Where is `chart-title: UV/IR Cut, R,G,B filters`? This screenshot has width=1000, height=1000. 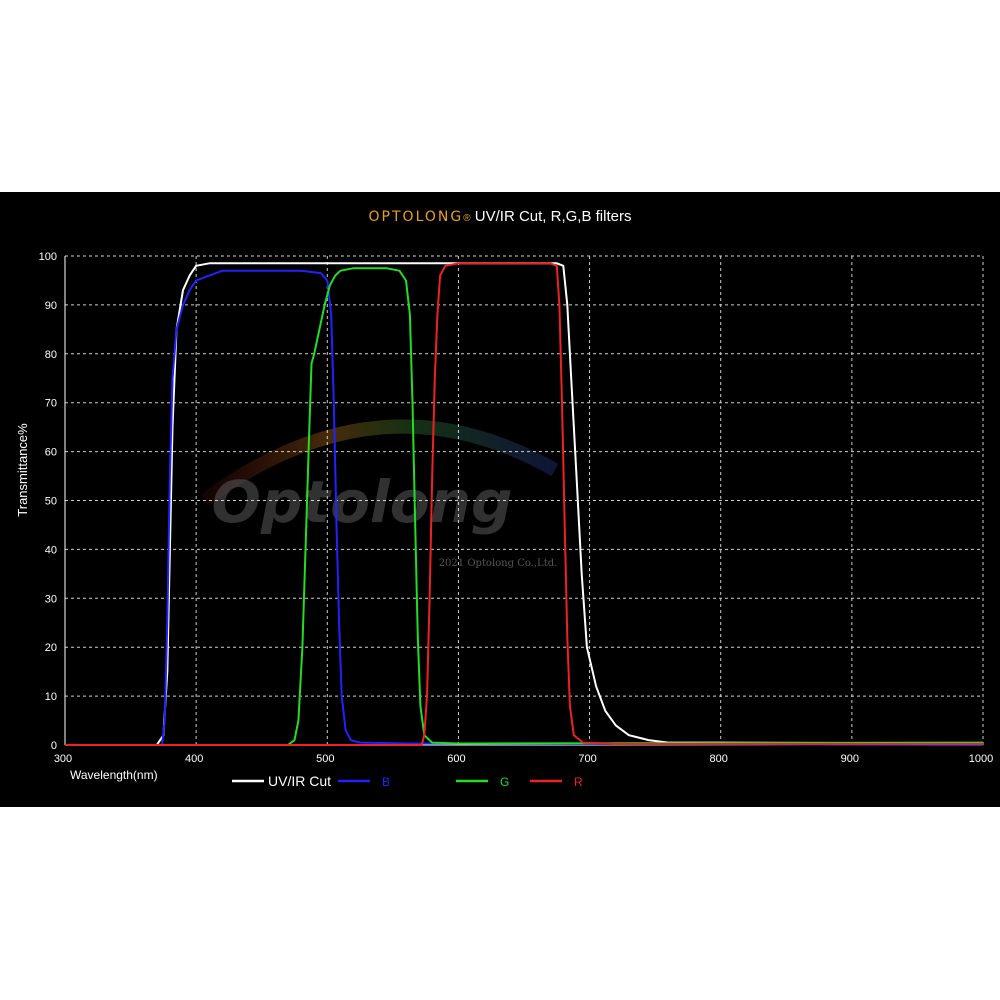
chart-title: UV/IR Cut, R,G,B filters is located at coordinates (553, 216).